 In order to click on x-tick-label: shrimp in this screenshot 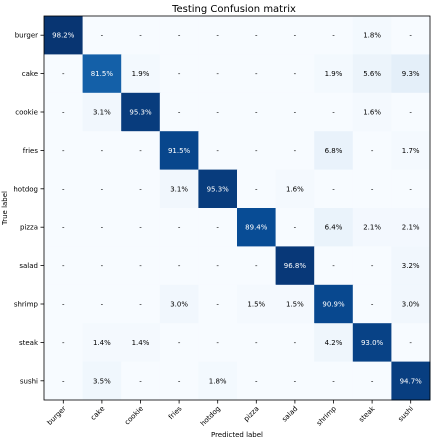, I will do `click(326, 415)`.